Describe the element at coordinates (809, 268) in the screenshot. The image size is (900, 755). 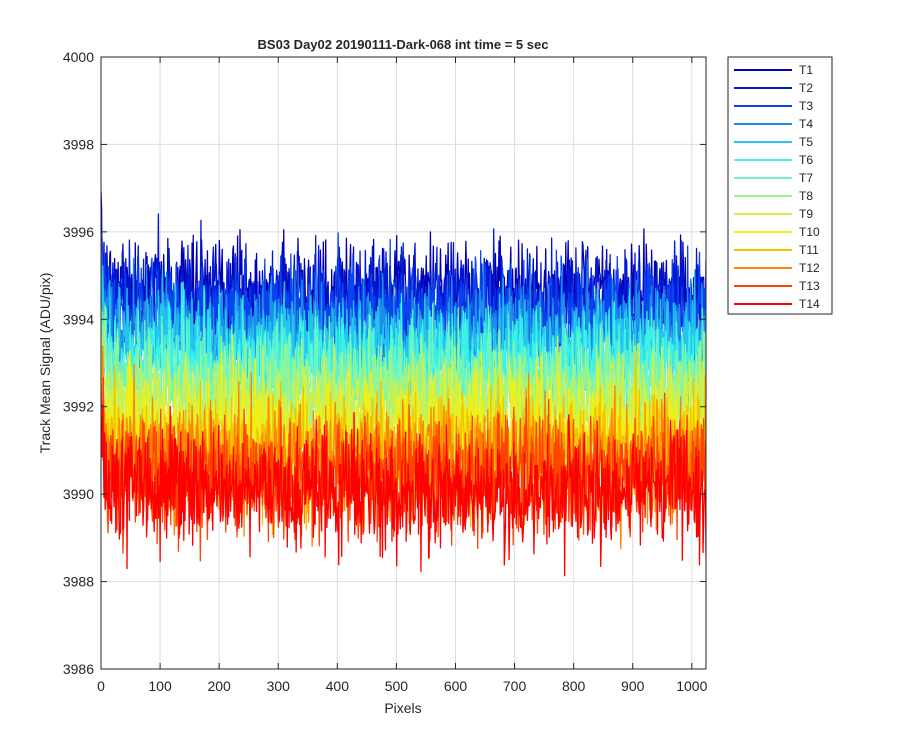
I see `legend-label: T12` at that location.